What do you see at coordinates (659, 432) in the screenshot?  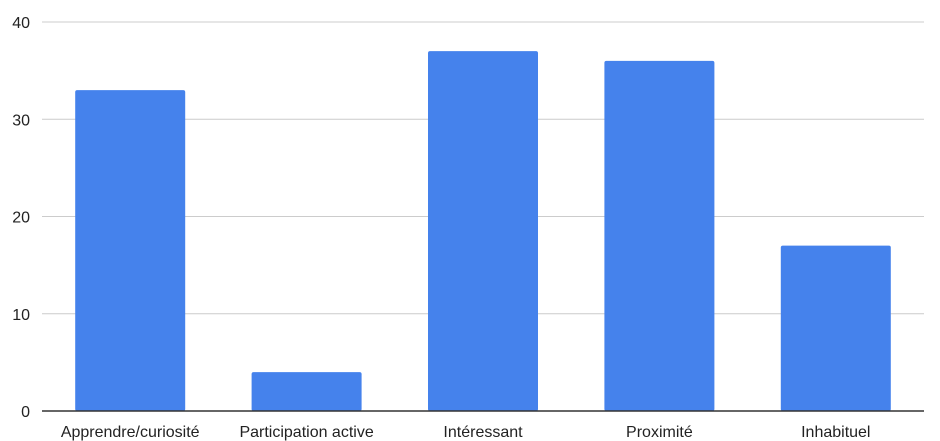 I see `x-category-label: Proximité` at bounding box center [659, 432].